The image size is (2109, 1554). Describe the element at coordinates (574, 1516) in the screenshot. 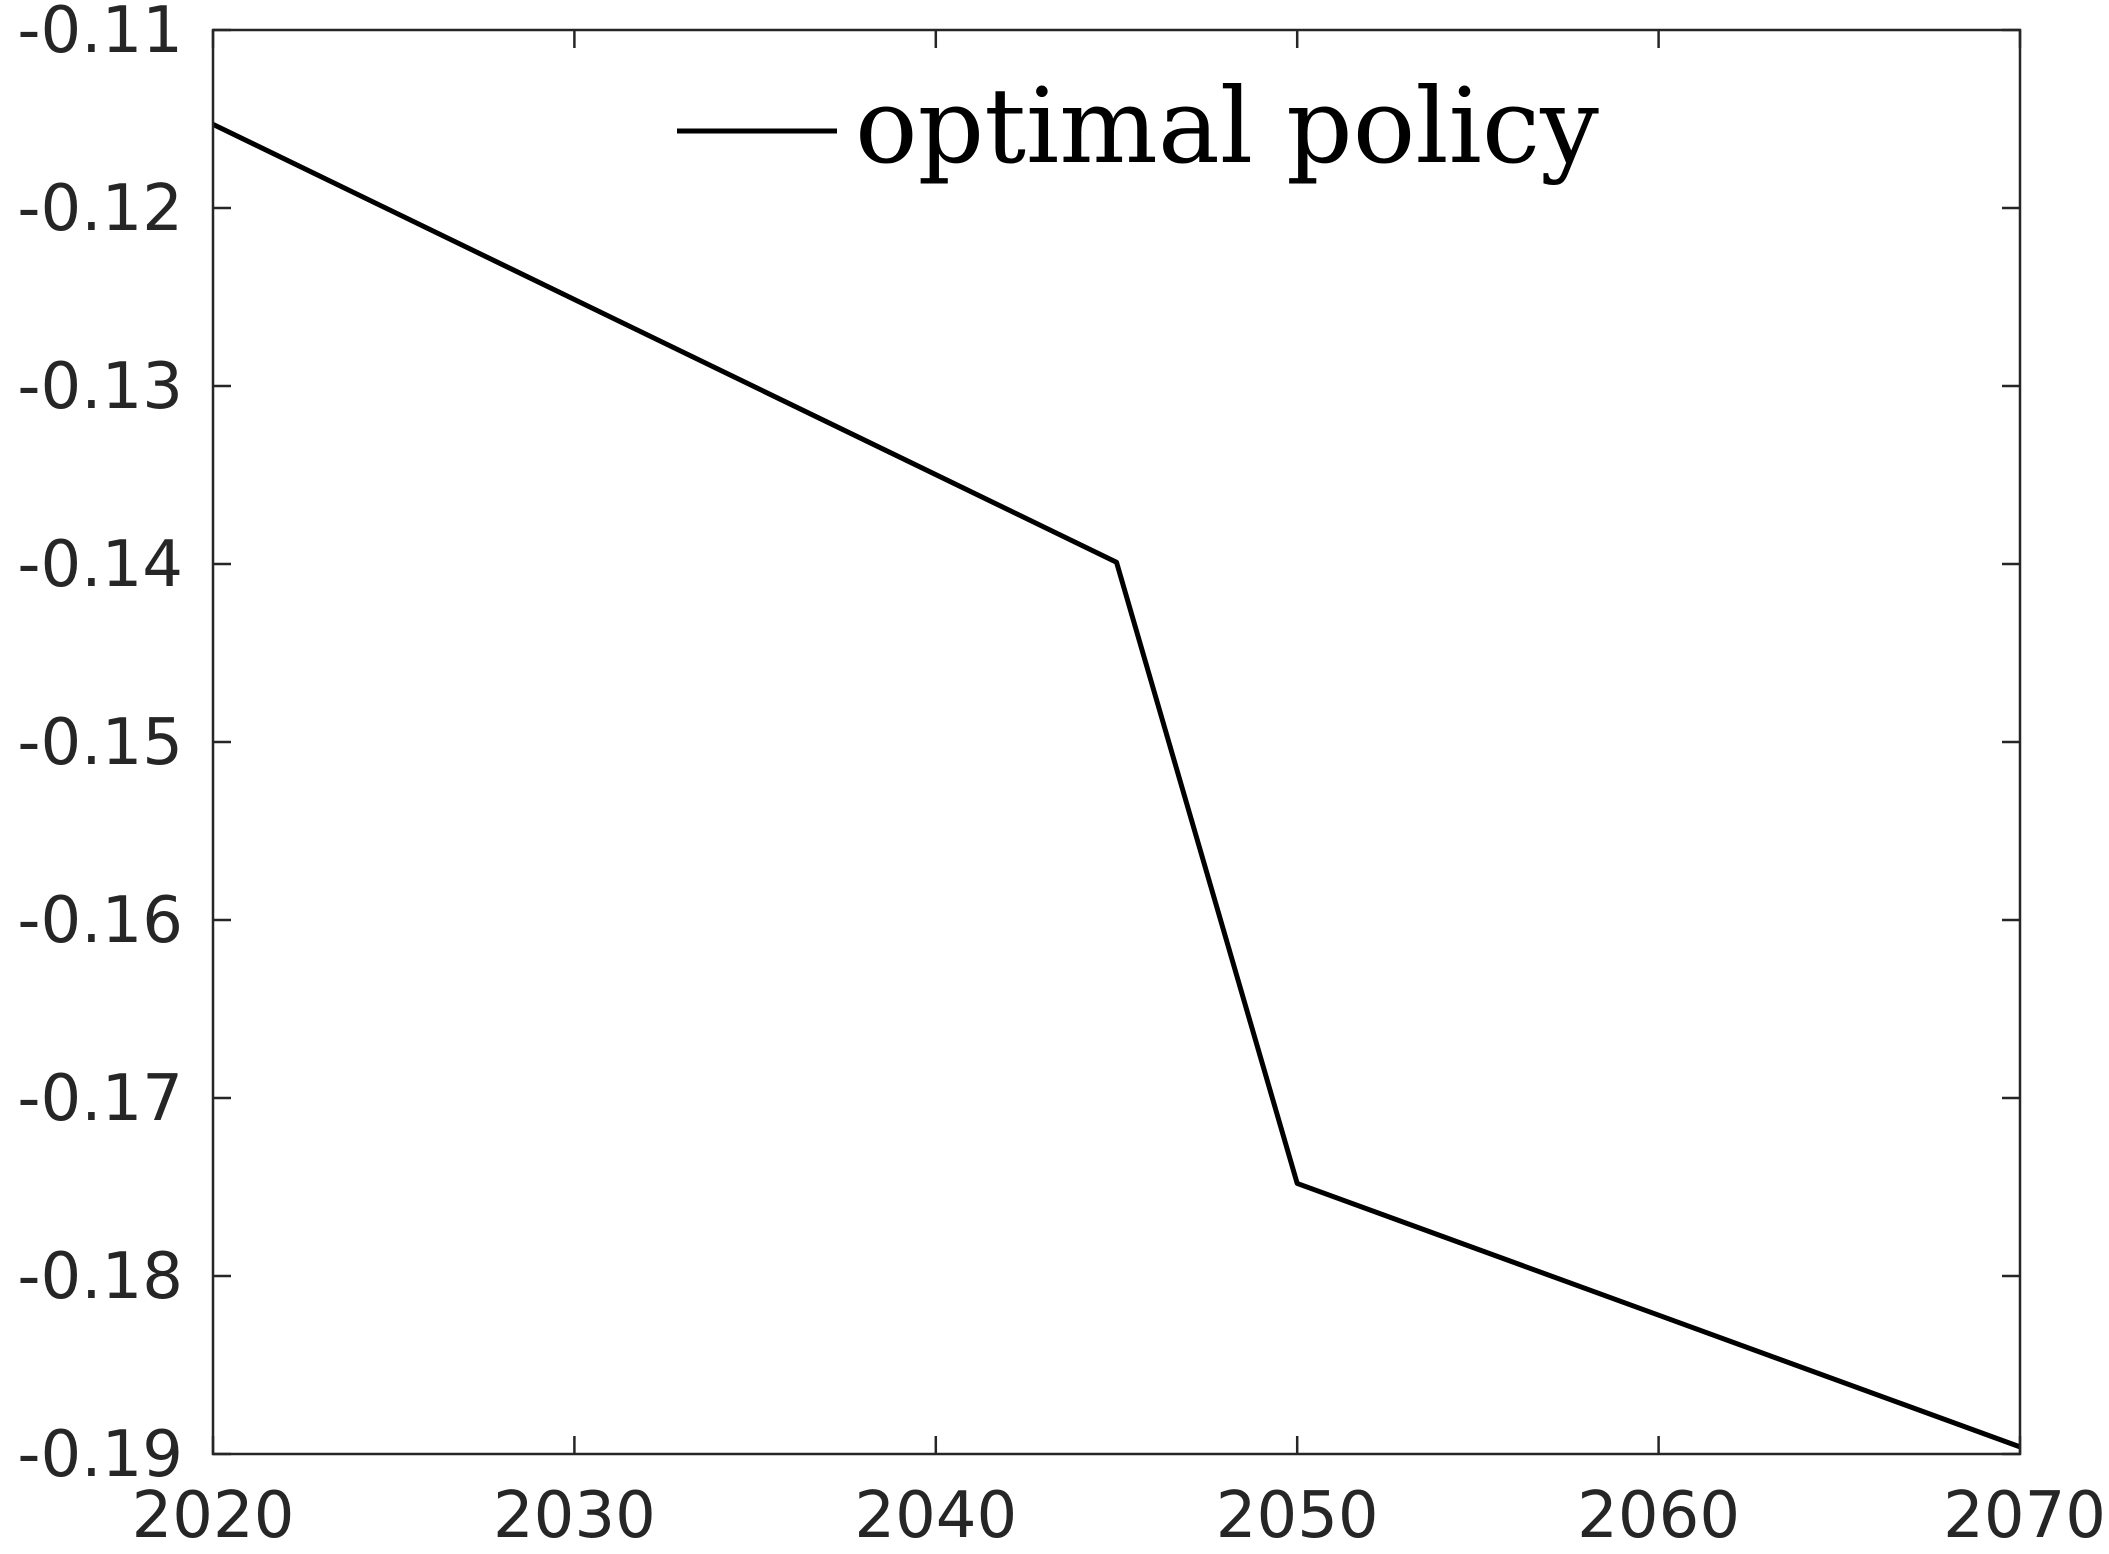

I see `x-tick-label: 2030` at that location.